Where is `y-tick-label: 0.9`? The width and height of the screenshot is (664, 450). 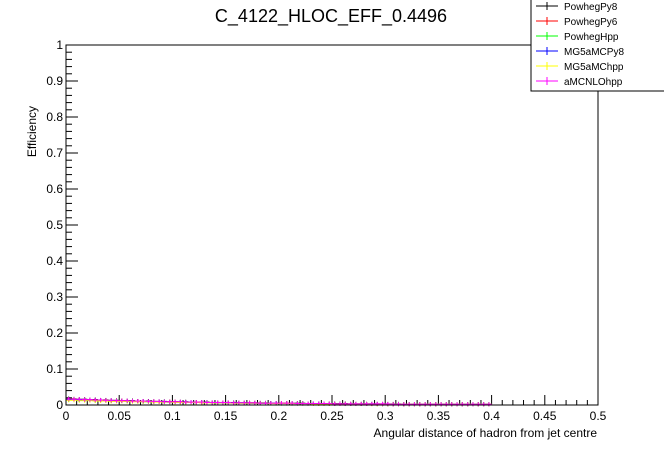
y-tick-label: 0.9 is located at coordinates (54, 81).